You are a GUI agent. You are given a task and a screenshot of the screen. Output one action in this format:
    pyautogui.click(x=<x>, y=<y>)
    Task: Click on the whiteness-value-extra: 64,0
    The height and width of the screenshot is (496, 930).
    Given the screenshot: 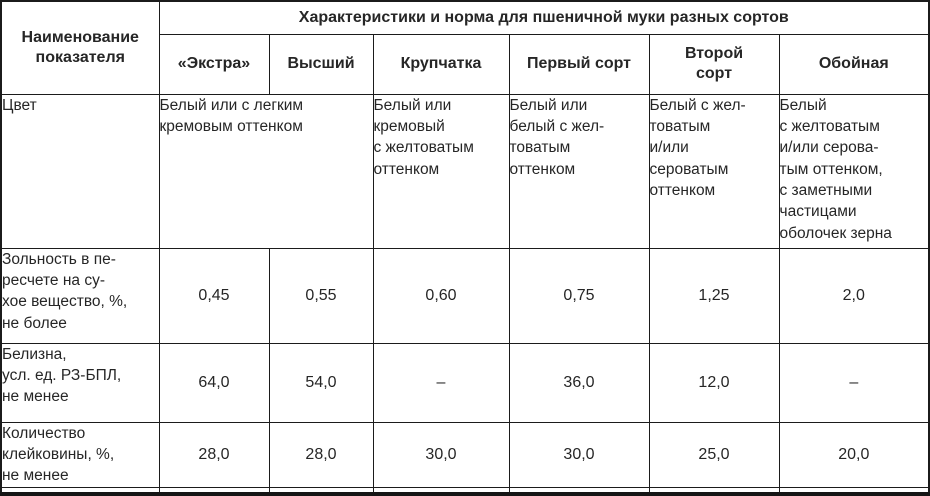 What is the action you would take?
    pyautogui.click(x=214, y=382)
    